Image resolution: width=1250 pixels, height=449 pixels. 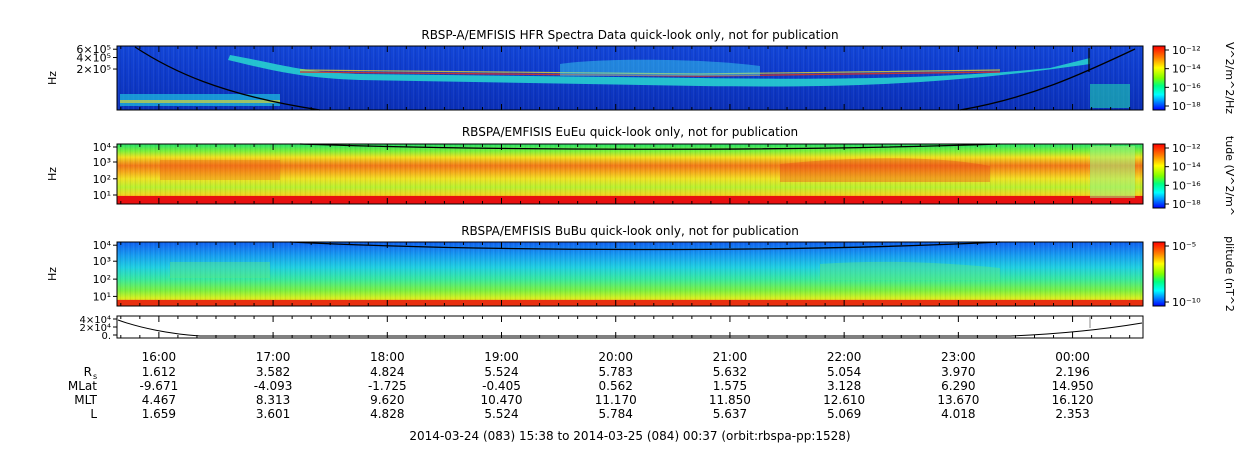 I want to click on ephemeris-value: 4.467, so click(x=159, y=400).